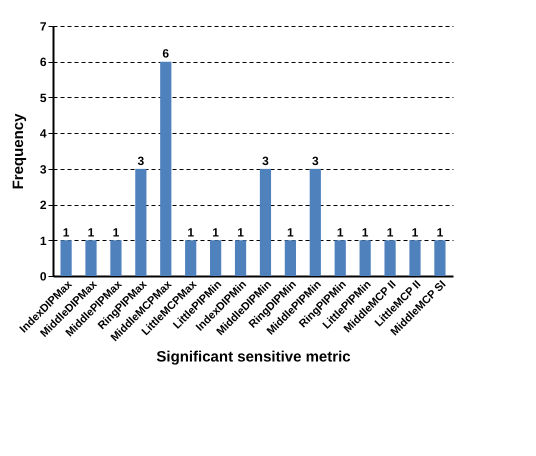 This screenshot has width=536, height=456. Describe the element at coordinates (18, 151) in the screenshot. I see `y-axis-title: Frequency` at that location.